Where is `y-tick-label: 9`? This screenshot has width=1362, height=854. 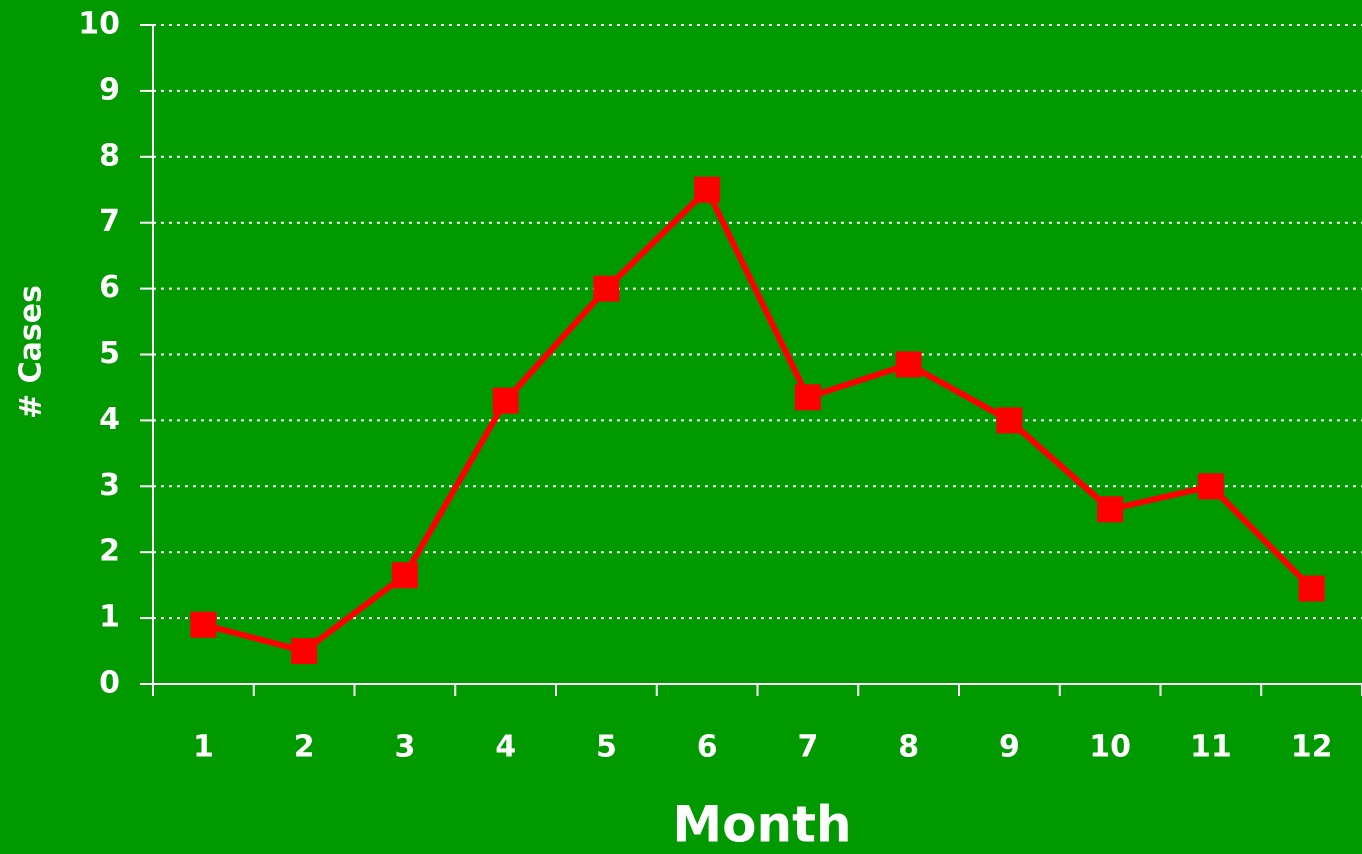
y-tick-label: 9 is located at coordinates (109, 89).